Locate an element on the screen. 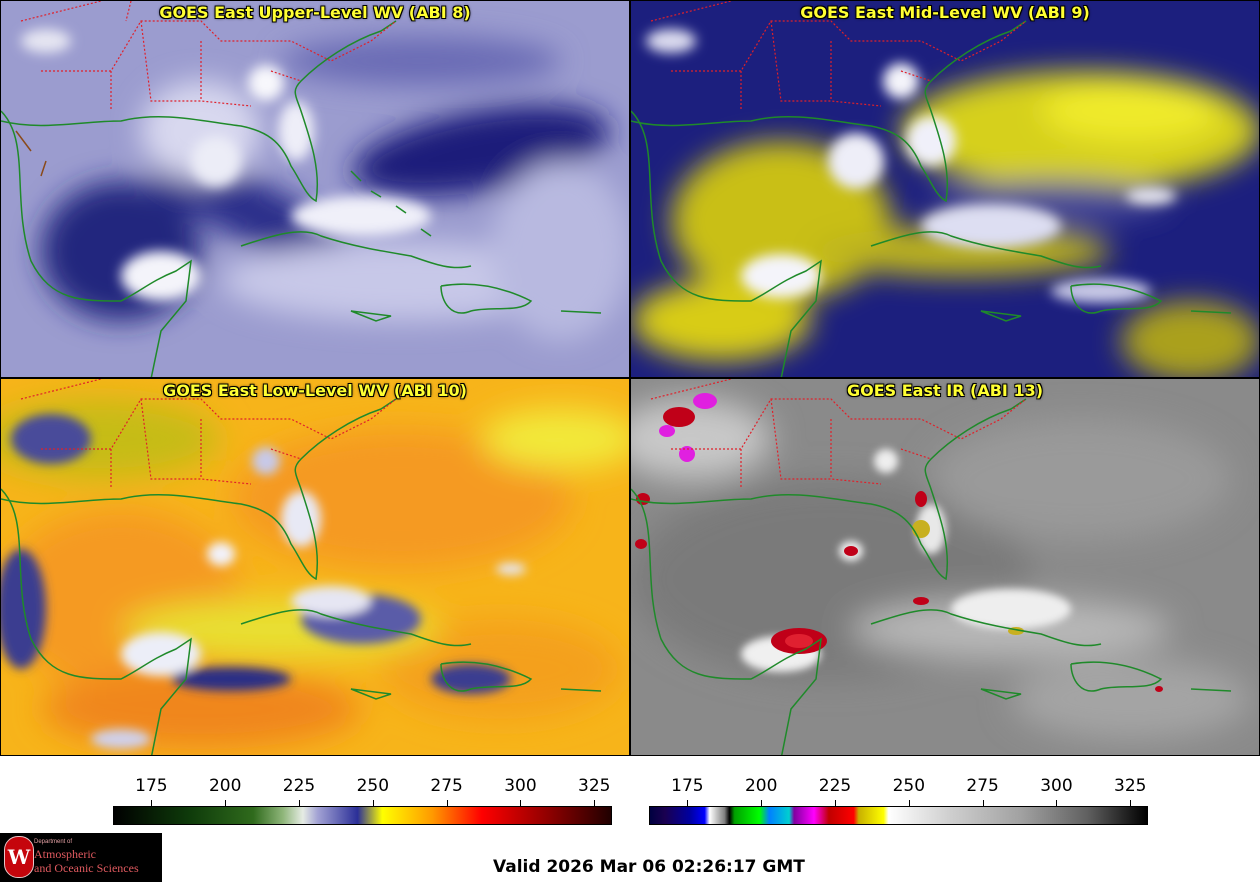 The width and height of the screenshot is (1260, 882). ir-tick-label: 250 is located at coordinates (909, 786).